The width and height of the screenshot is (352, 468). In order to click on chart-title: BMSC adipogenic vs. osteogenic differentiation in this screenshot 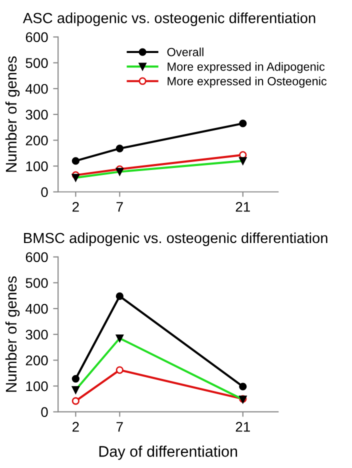, I will do `click(176, 239)`.